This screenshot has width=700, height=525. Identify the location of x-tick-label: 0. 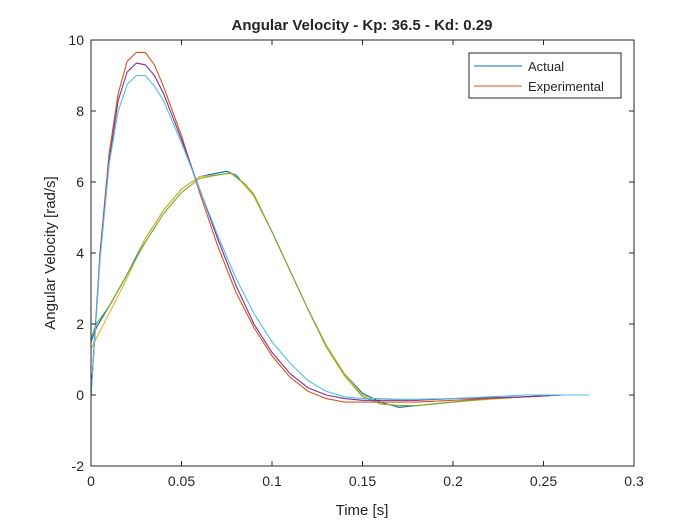
(91, 481).